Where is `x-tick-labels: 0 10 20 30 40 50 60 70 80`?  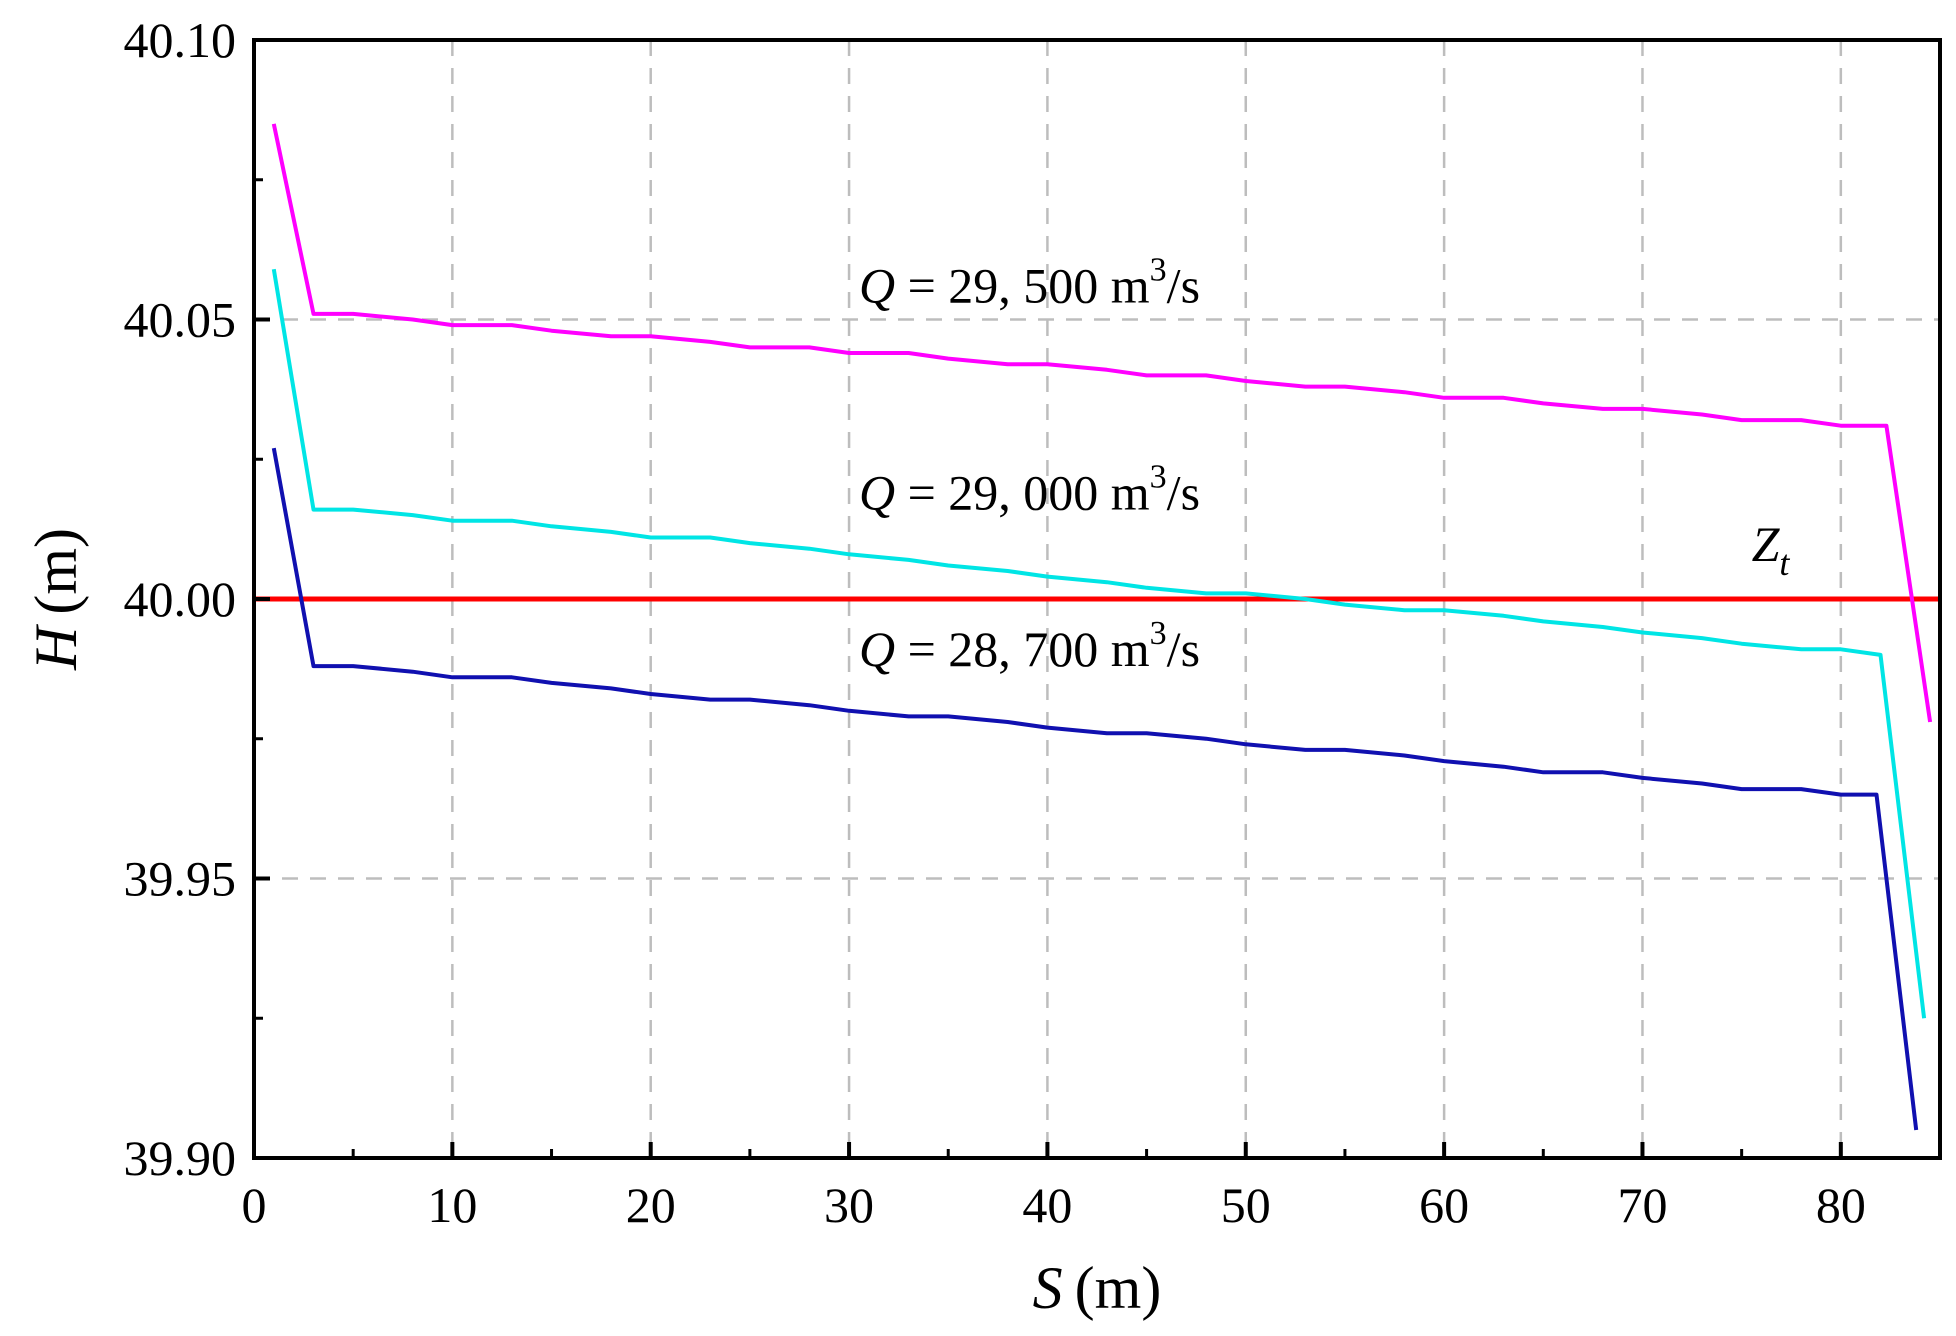 x-tick-labels: 0 10 20 30 40 50 60 70 80 is located at coordinates (1054, 1205).